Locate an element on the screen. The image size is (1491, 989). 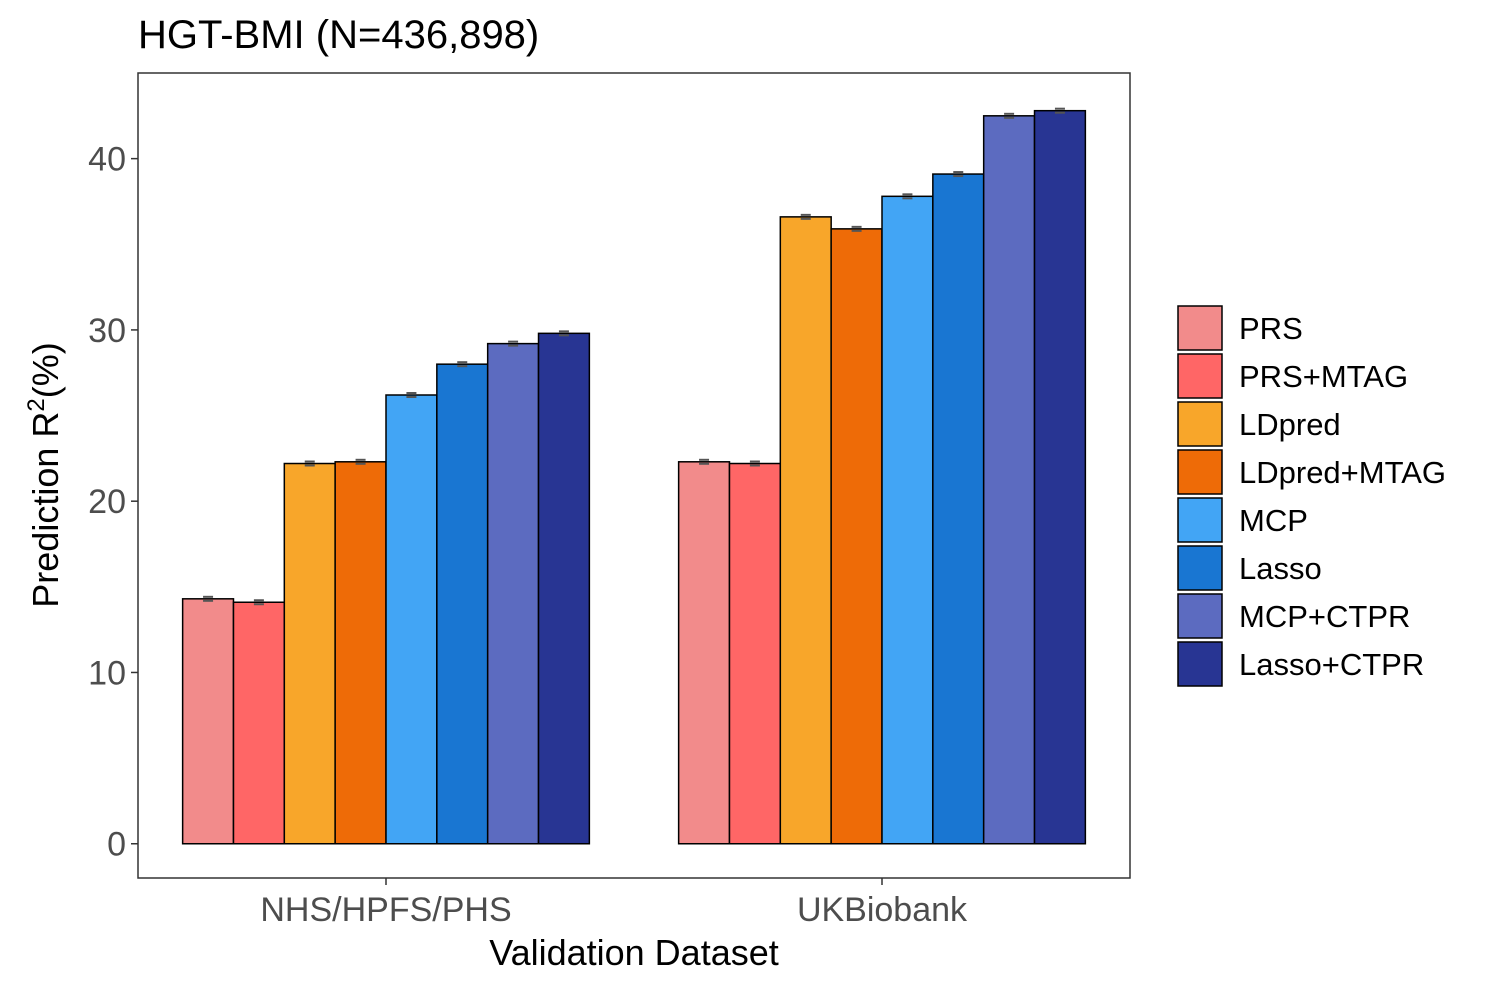
x-axis-title: Validation Dataset is located at coordinates (634, 952).